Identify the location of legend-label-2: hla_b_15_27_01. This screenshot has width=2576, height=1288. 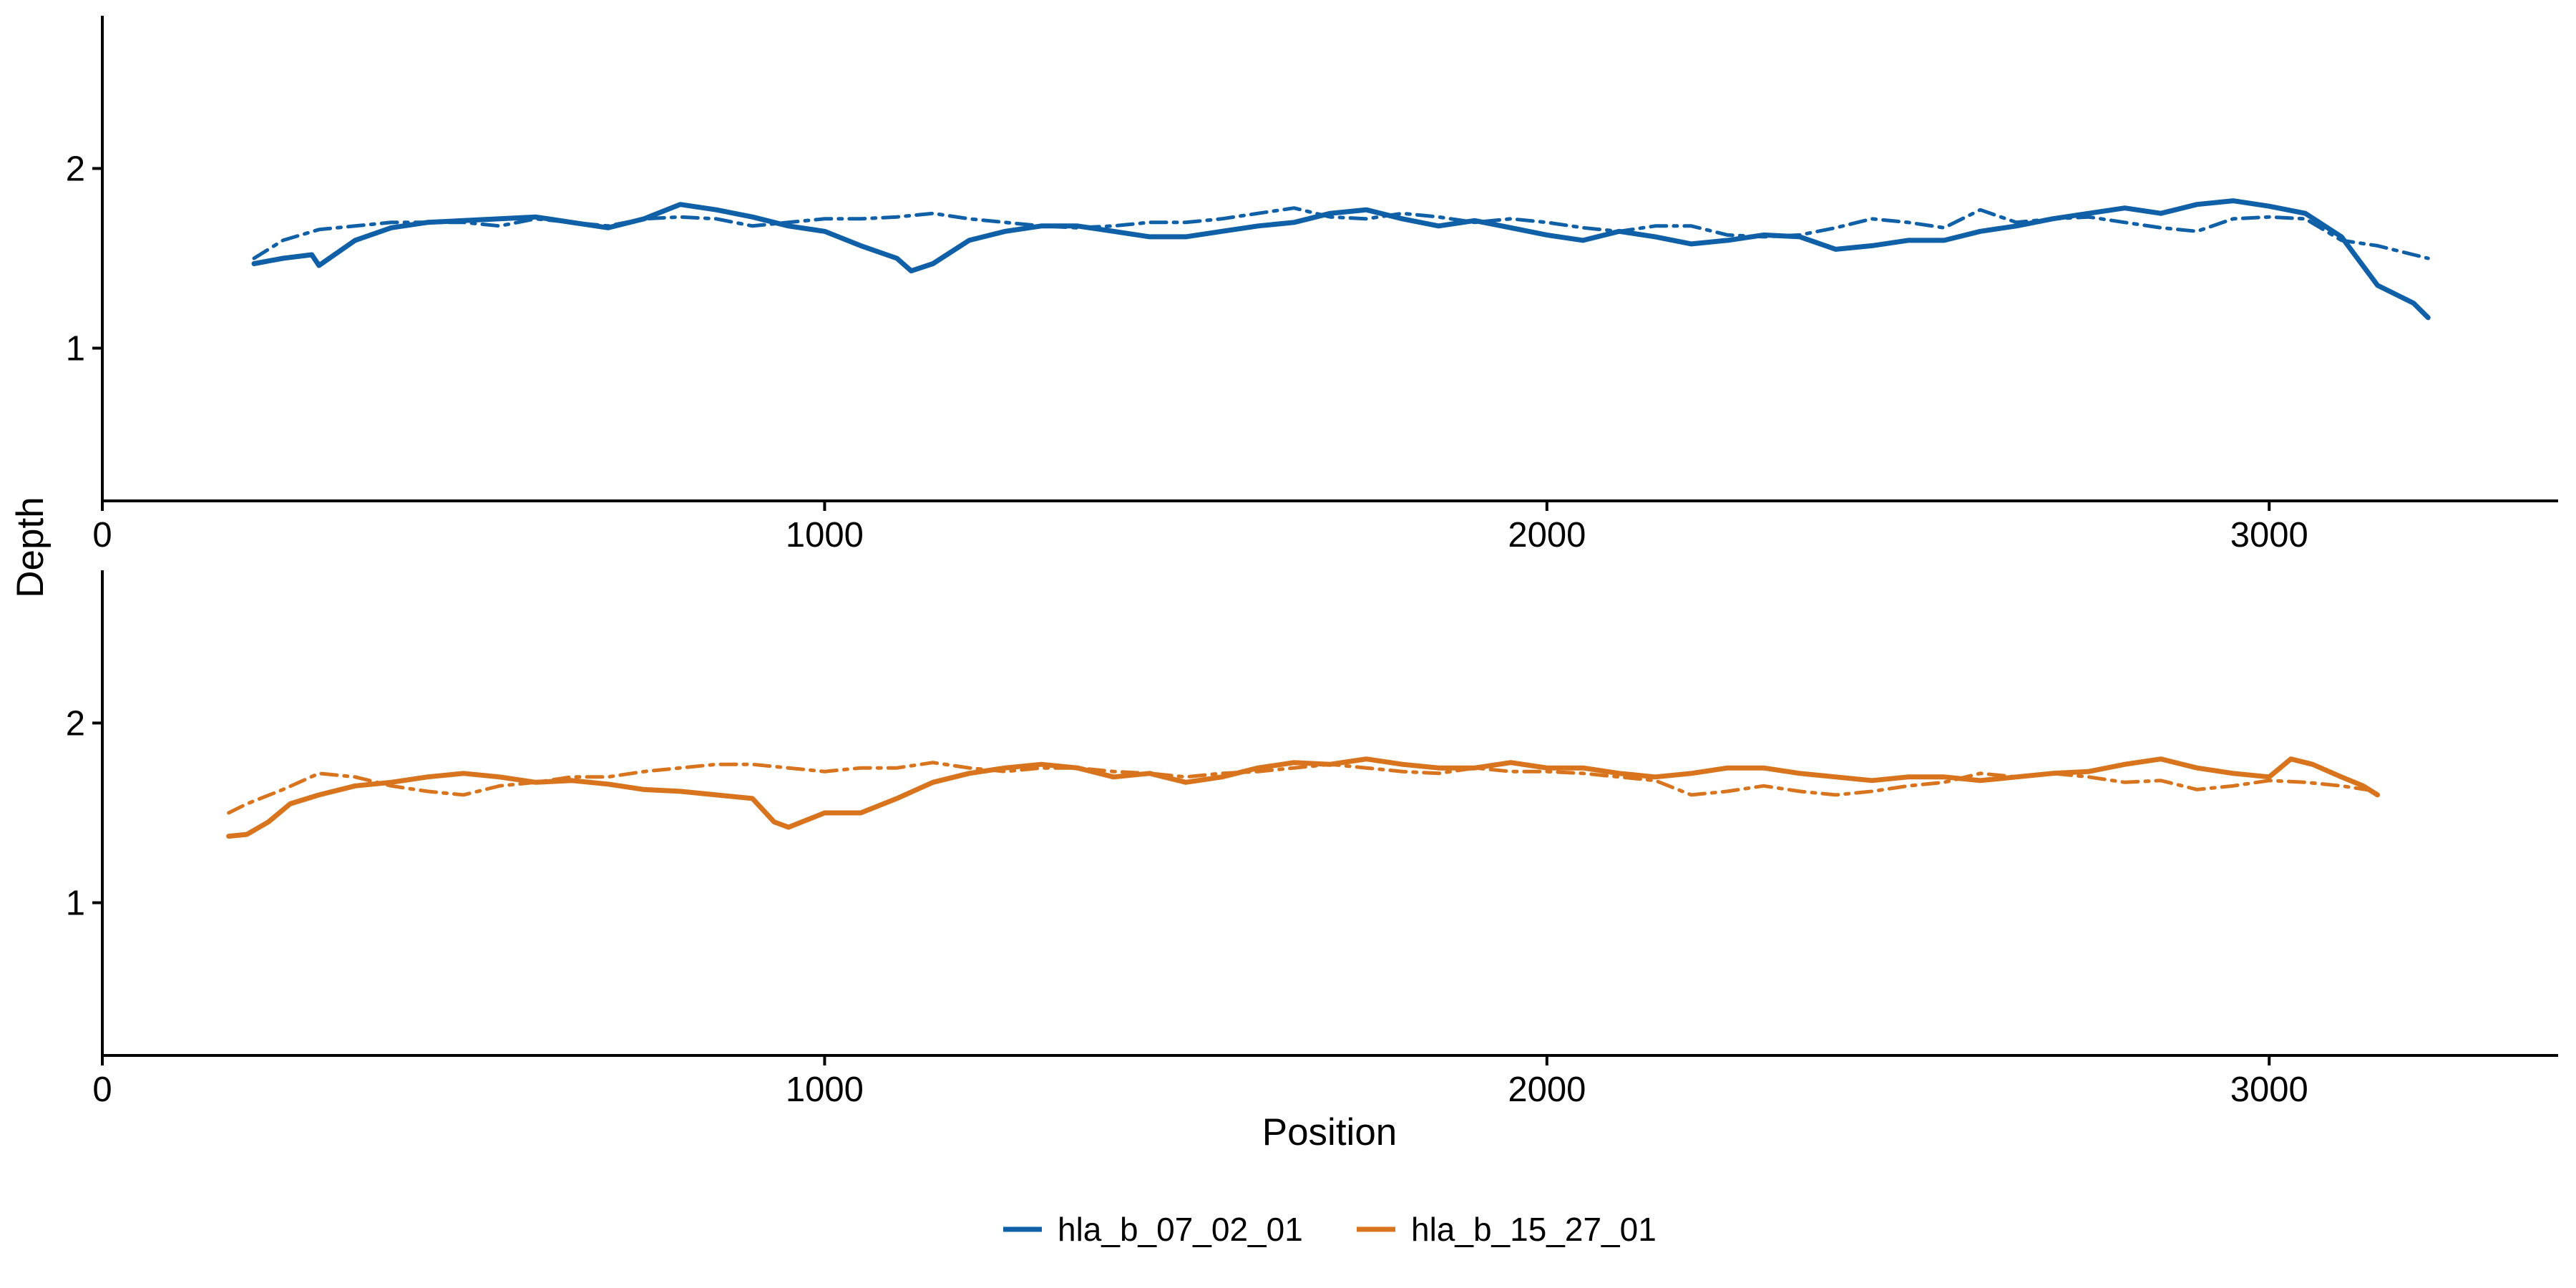
(1534, 1229).